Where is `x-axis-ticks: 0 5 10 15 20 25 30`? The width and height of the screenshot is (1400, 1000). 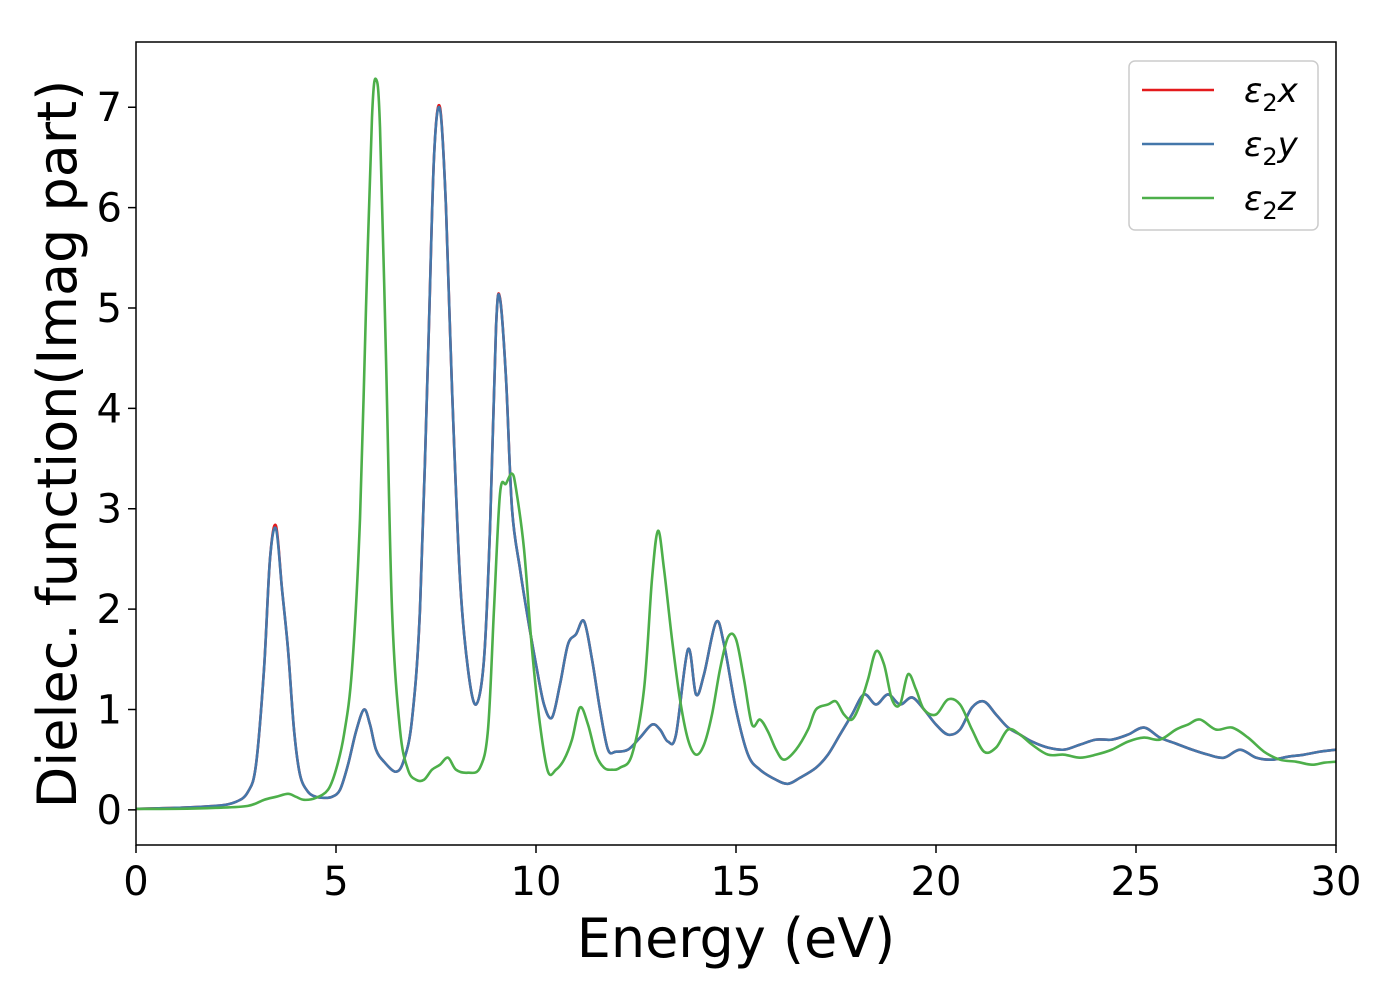 x-axis-ticks: 0 5 10 15 20 25 30 is located at coordinates (742, 875).